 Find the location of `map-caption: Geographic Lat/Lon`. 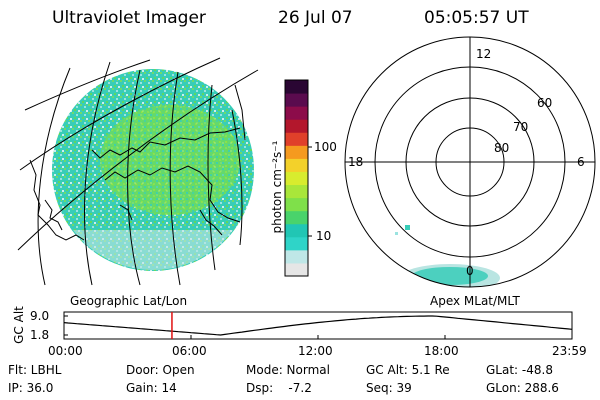

map-caption: Geographic Lat/Lon is located at coordinates (129, 301).